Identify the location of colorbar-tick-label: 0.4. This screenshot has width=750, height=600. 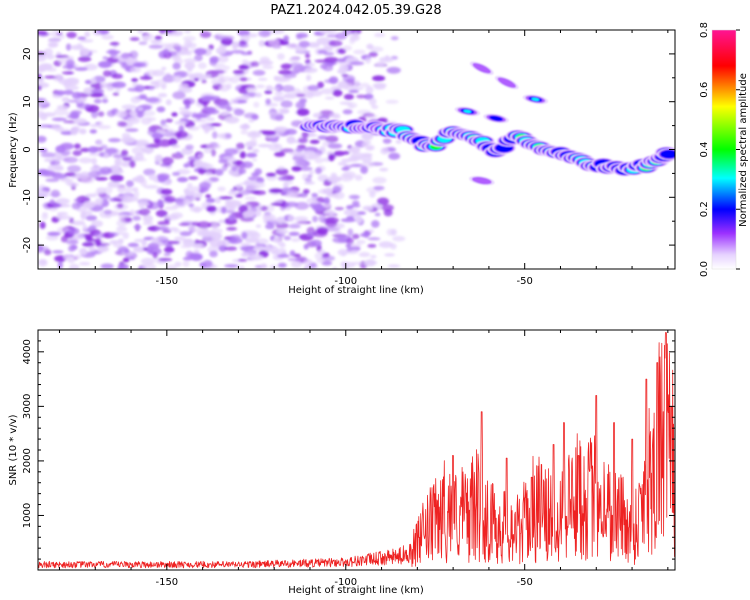
(704, 150).